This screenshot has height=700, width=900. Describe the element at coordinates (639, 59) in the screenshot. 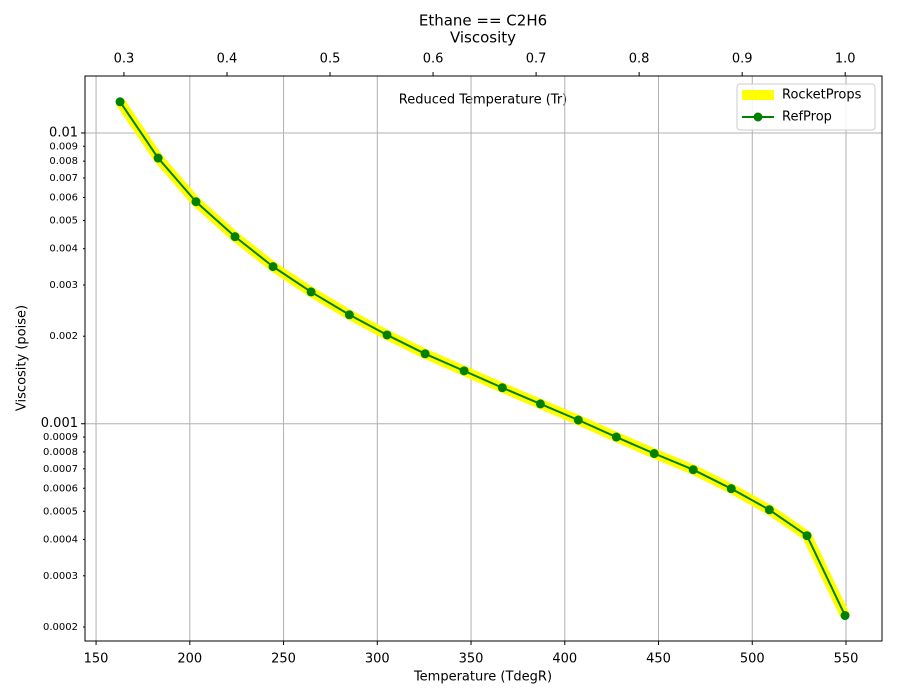

I see `x2-tick-label: 0.8` at that location.